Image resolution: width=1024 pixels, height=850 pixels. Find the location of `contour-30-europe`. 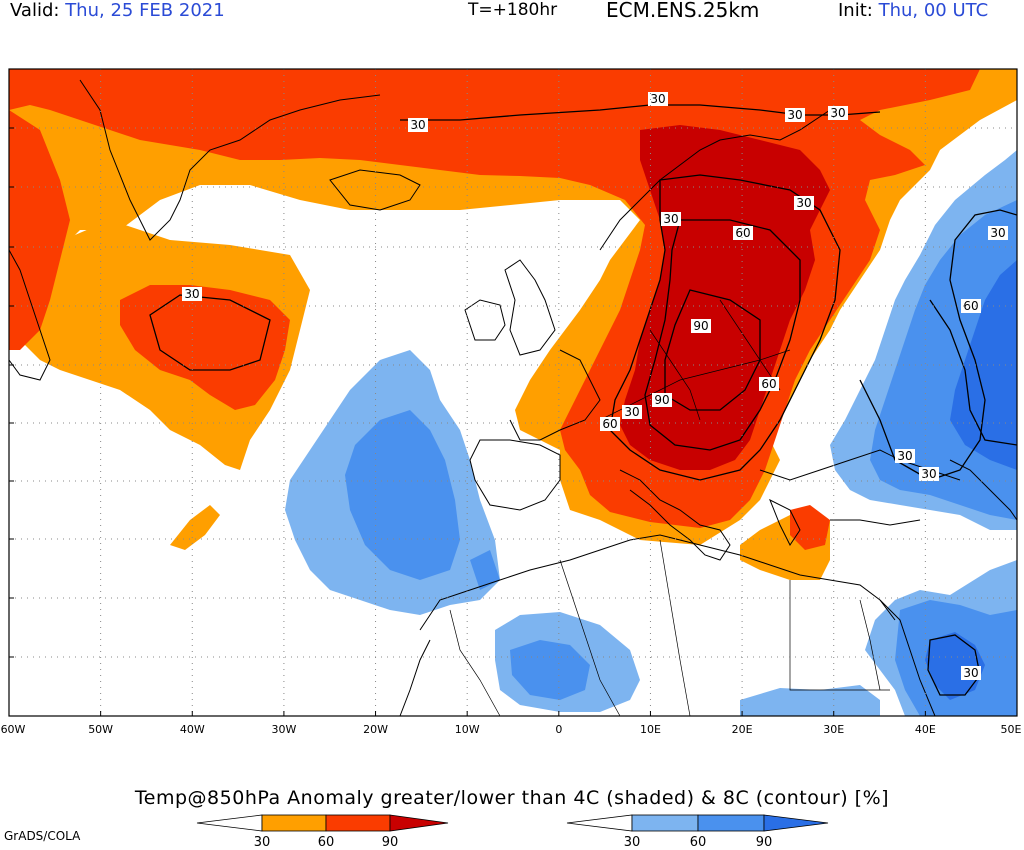

contour-30-europe is located at coordinates (725, 327).